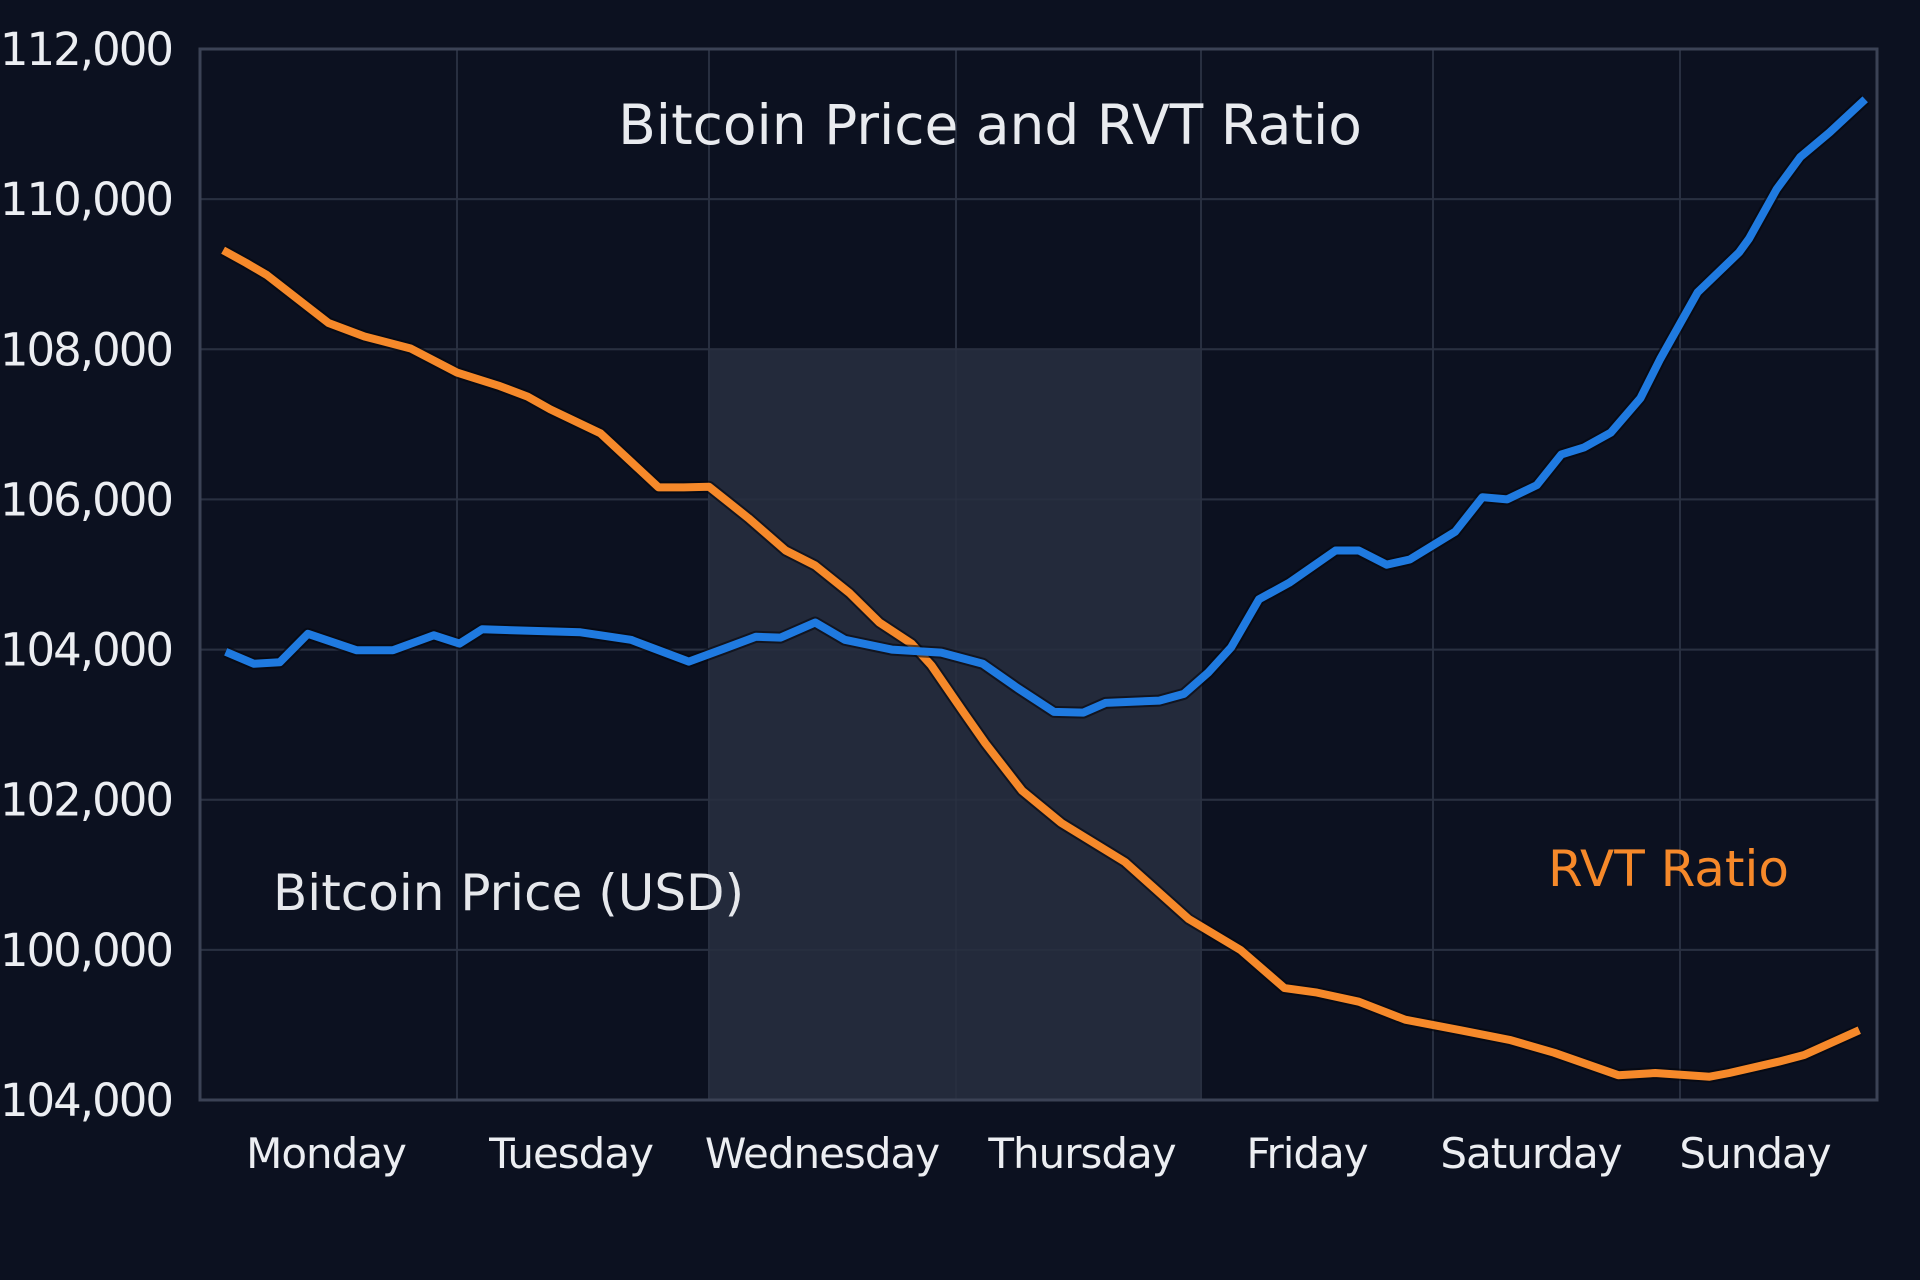 Image resolution: width=1920 pixels, height=1280 pixels. I want to click on y-tick-label: 102,000, so click(86, 800).